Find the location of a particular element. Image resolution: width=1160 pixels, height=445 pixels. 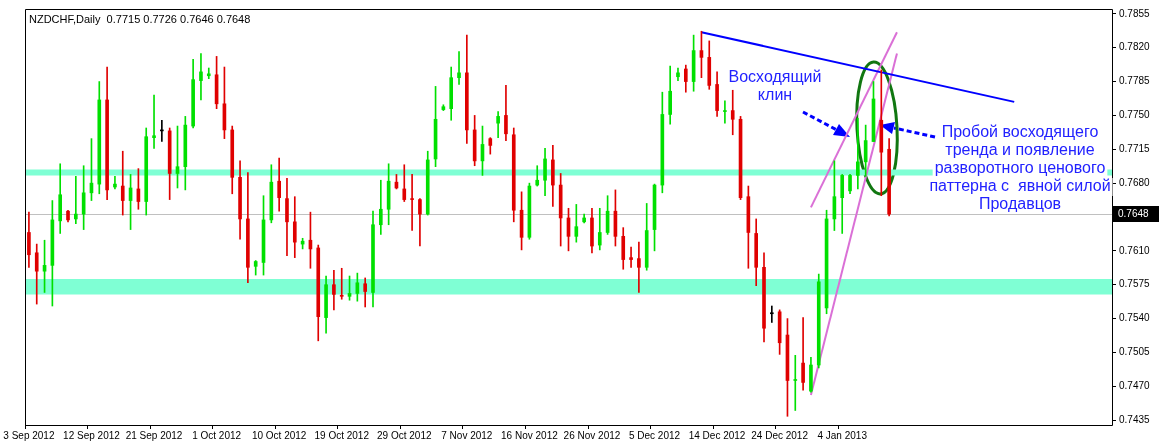

y-tick-label: 0.7575 is located at coordinates (1135, 284).